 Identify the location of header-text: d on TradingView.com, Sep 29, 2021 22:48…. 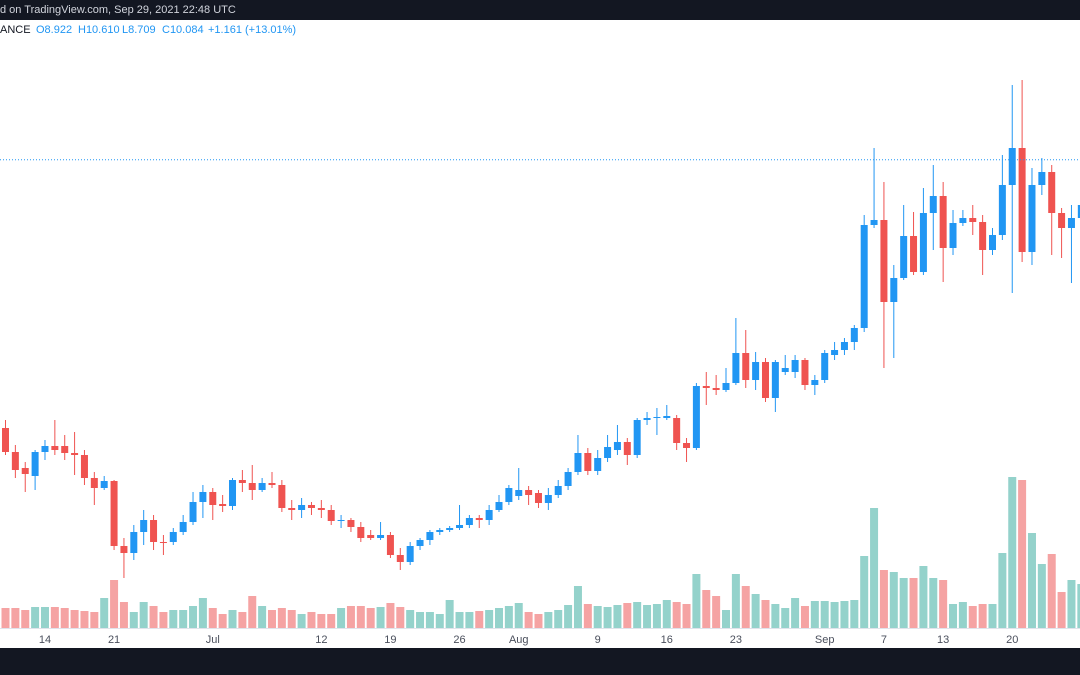
(118, 10).